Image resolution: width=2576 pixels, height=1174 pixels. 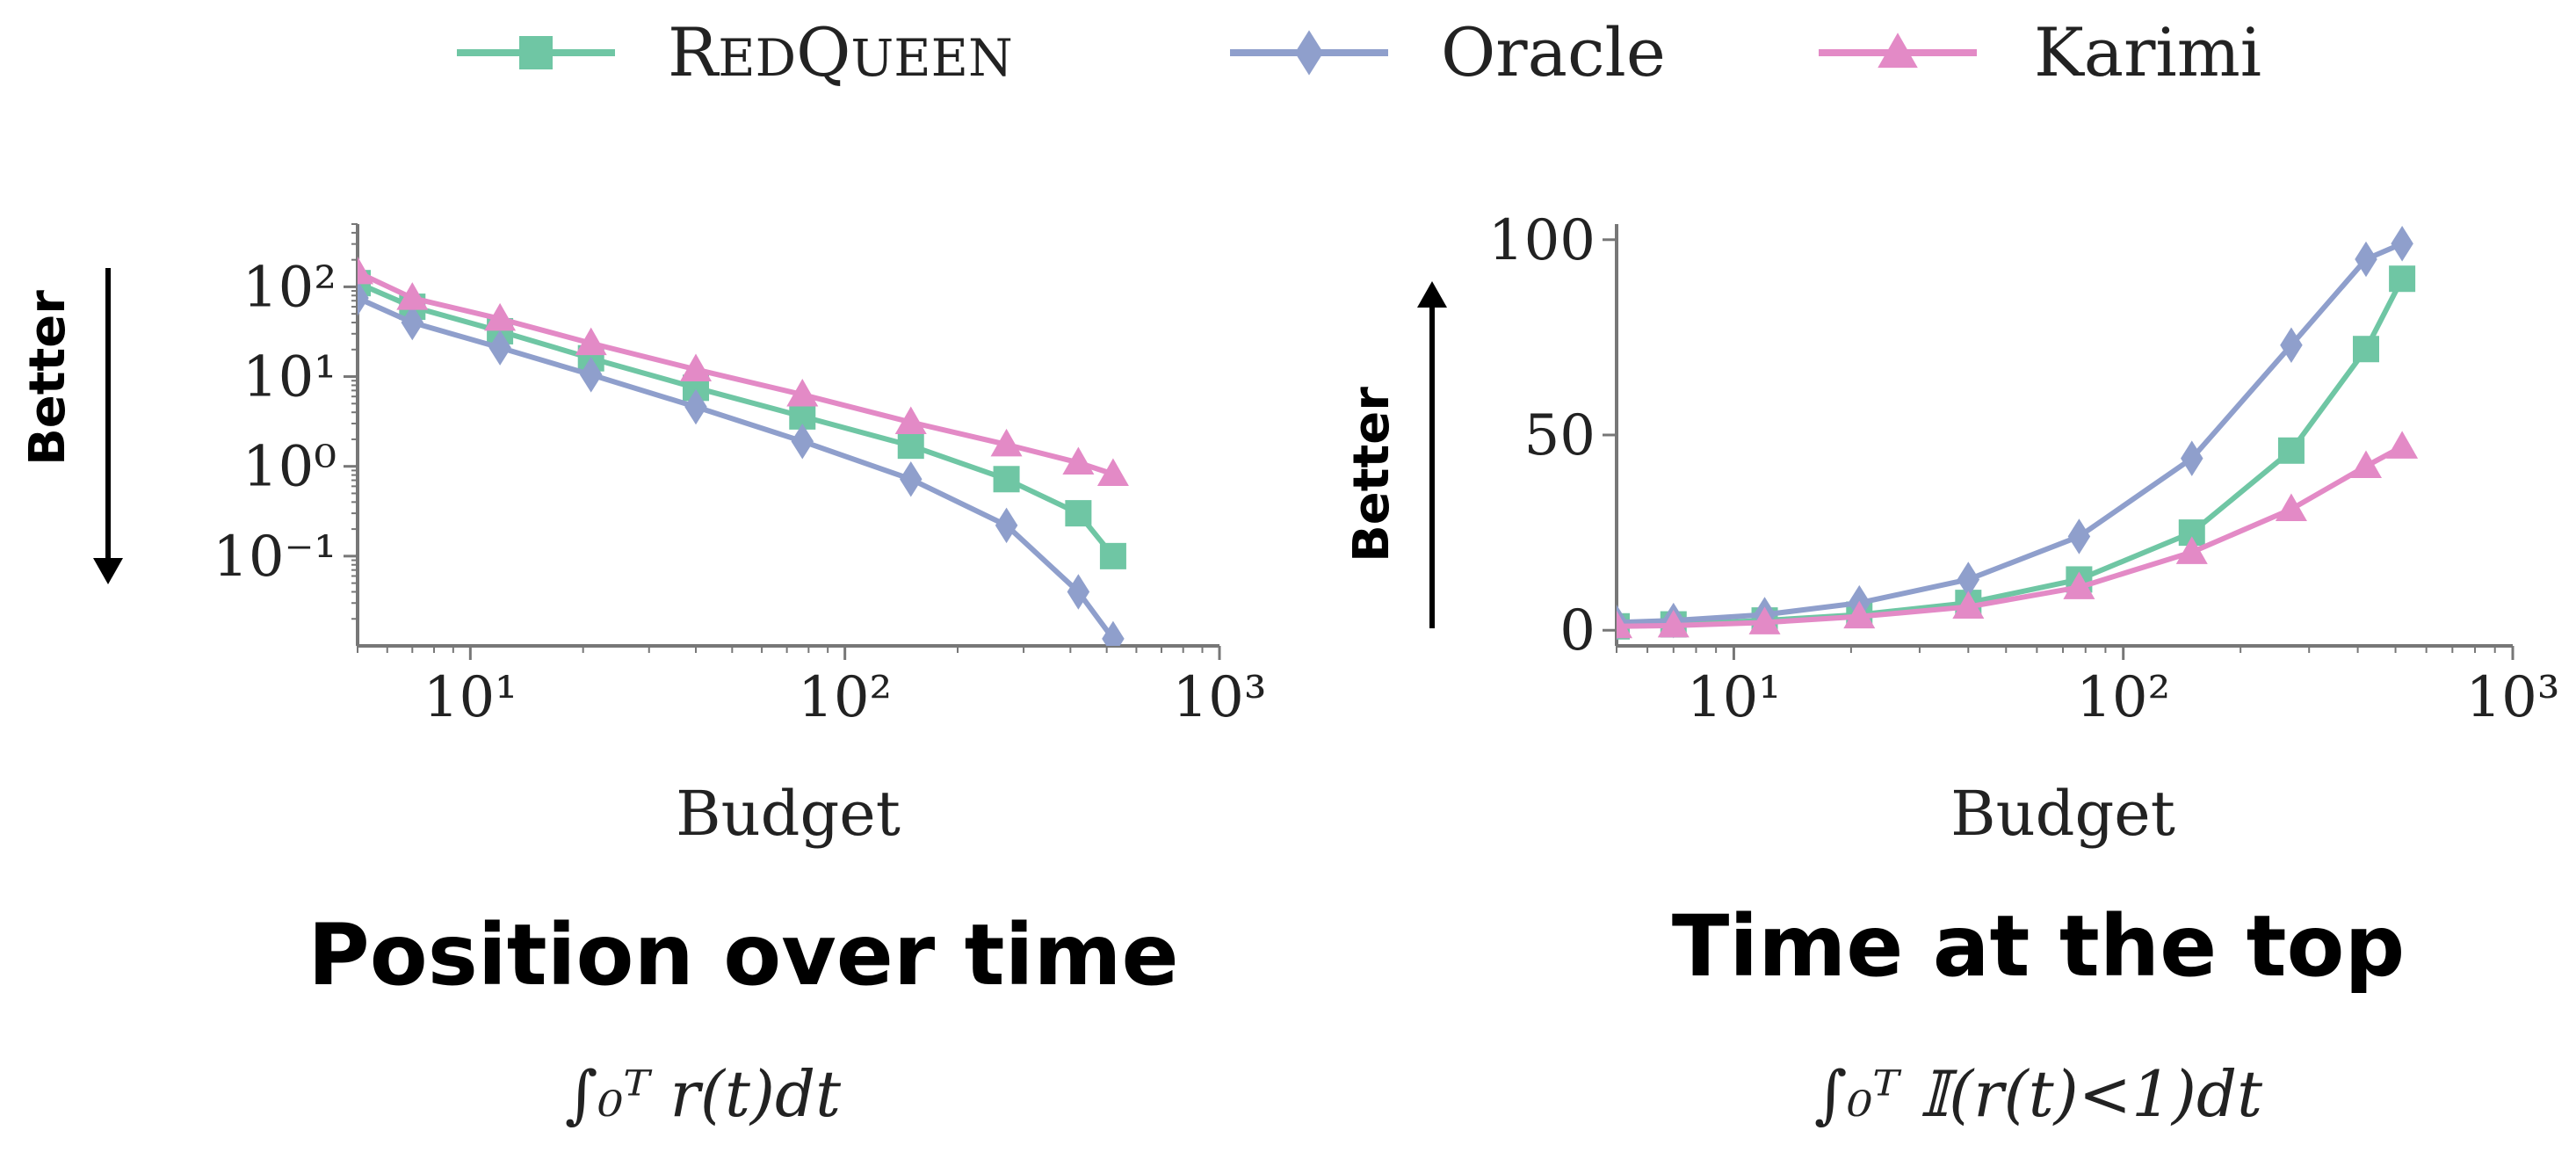 I want to click on legend: REDQUEEN Oracle Karimi, so click(x=1359, y=52).